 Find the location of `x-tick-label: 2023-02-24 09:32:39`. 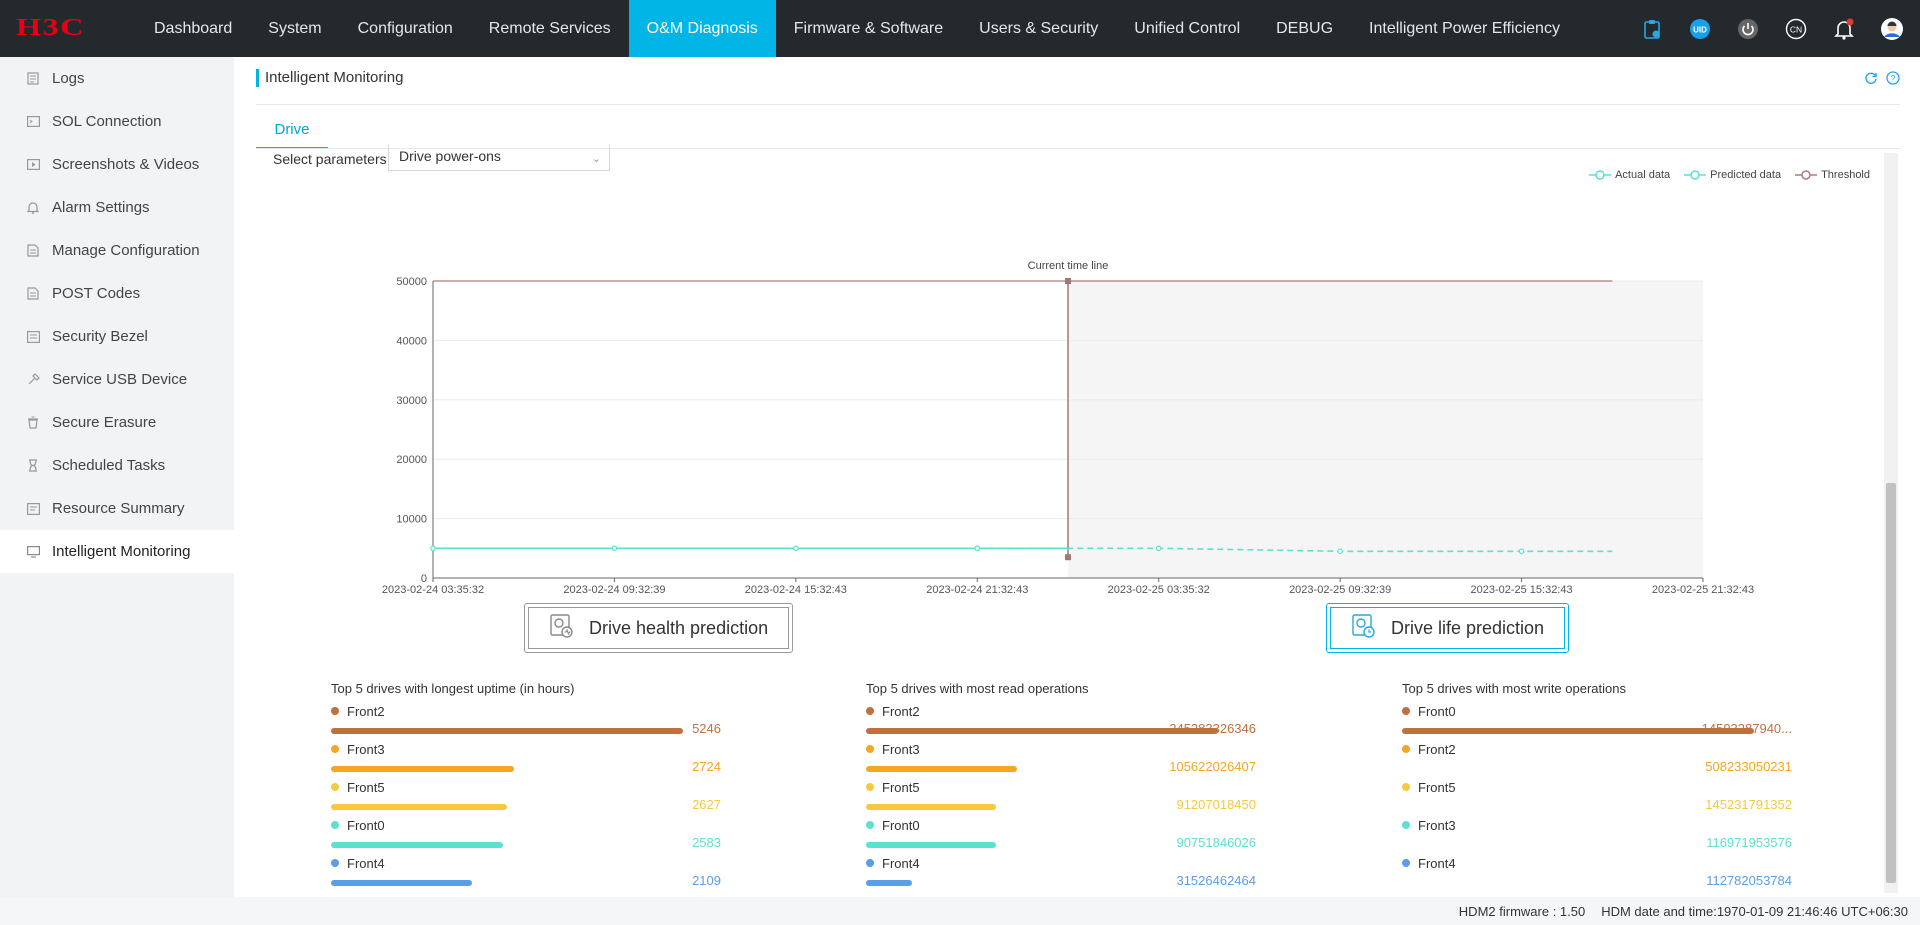

x-tick-label: 2023-02-24 09:32:39 is located at coordinates (614, 590).